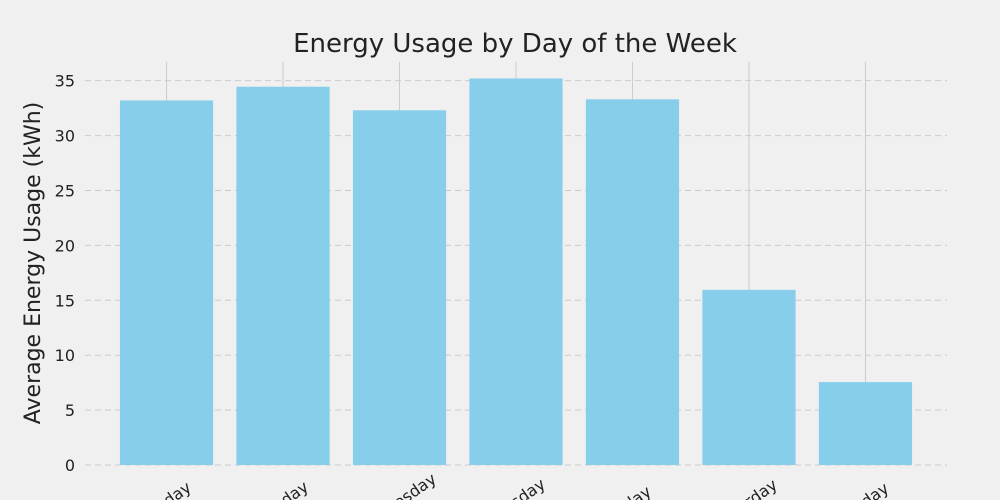  I want to click on y-tick-label: 5, so click(70, 410).